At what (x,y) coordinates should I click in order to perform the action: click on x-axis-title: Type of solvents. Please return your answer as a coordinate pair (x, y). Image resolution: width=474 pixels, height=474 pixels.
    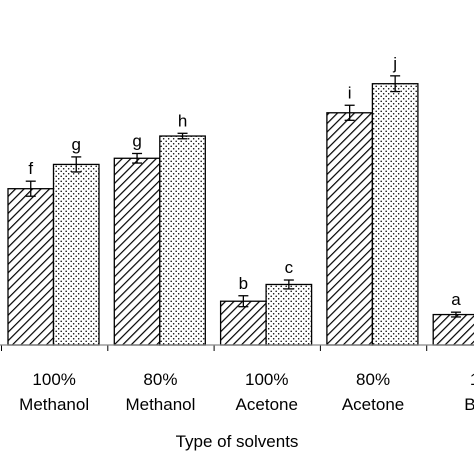
    Looking at the image, I should click on (237, 441).